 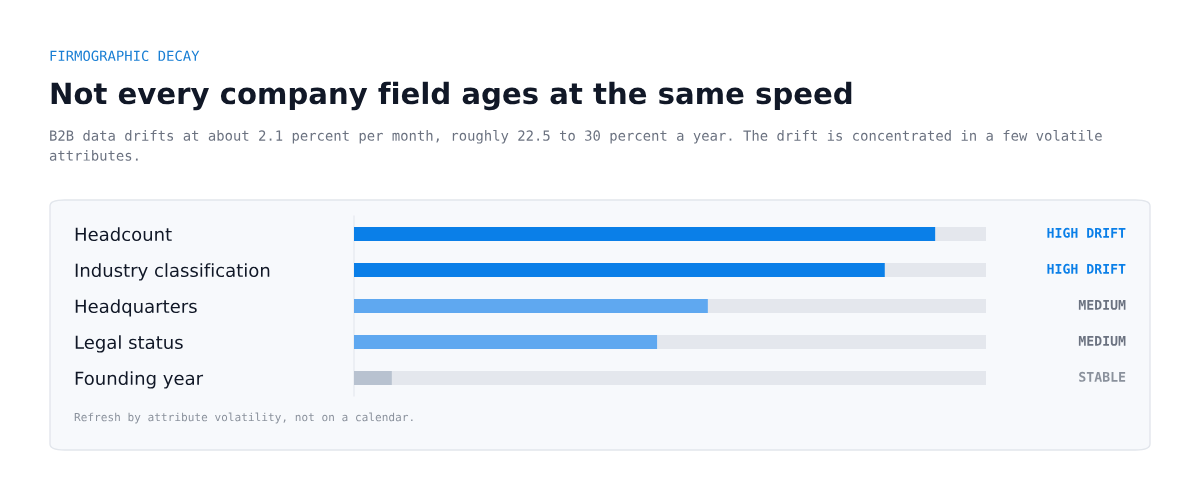 I want to click on y-tick-label: Industry classification, so click(x=172, y=272).